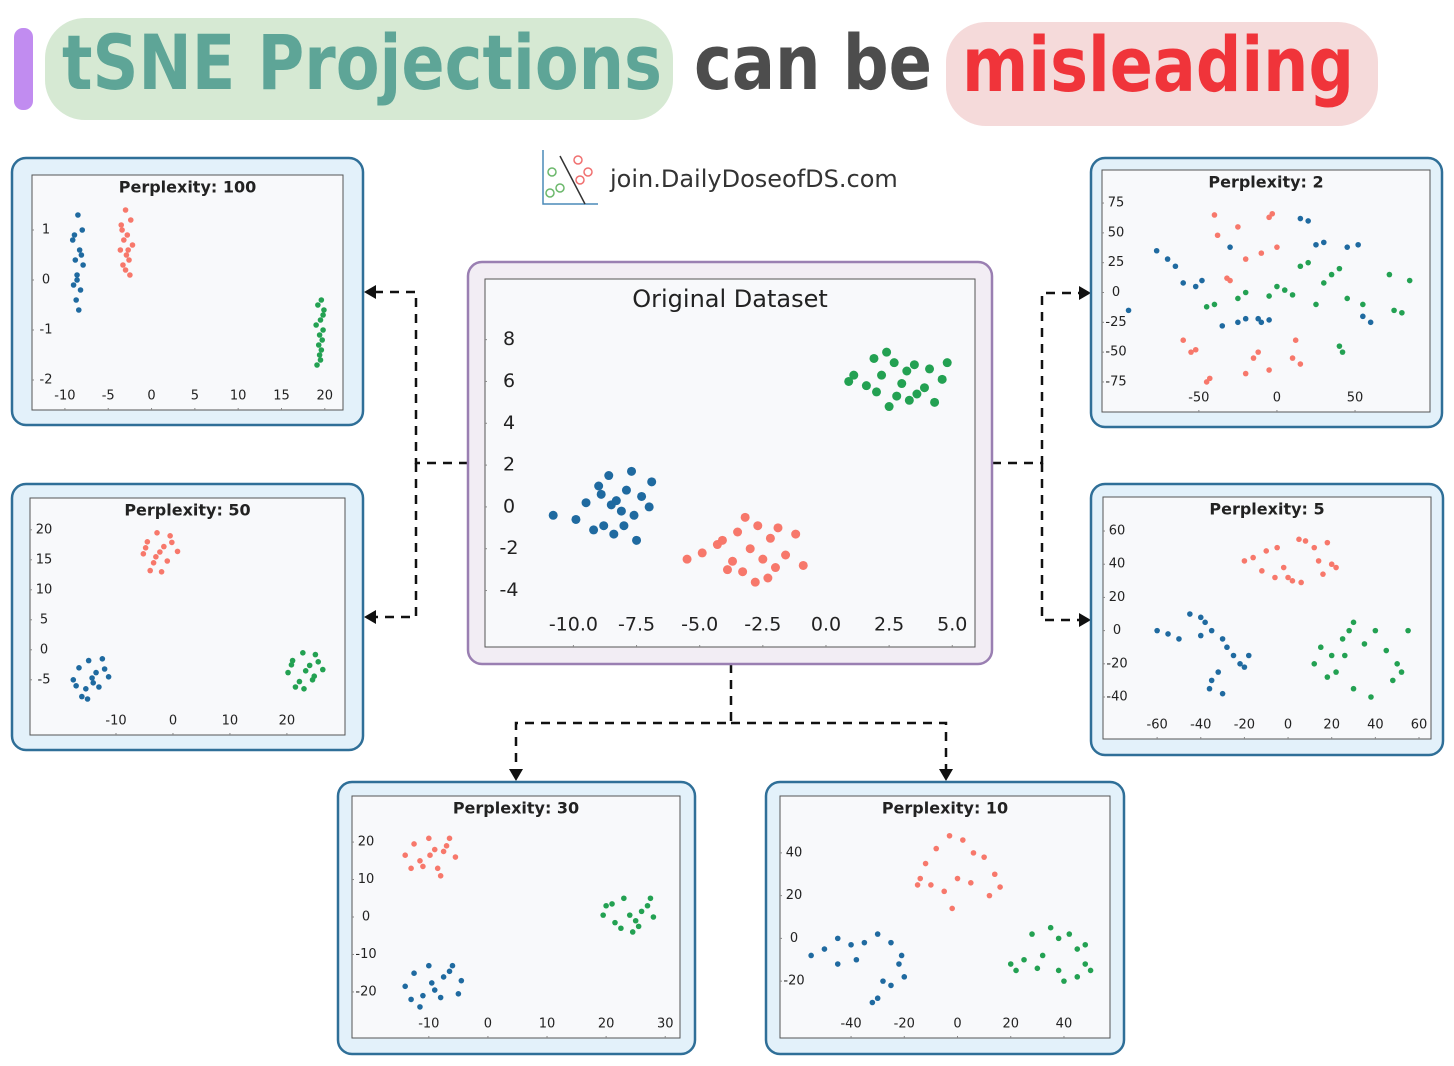 The height and width of the screenshot is (1066, 1454). What do you see at coordinates (665, 1024) in the screenshot?
I see `x-tick-label: 30` at bounding box center [665, 1024].